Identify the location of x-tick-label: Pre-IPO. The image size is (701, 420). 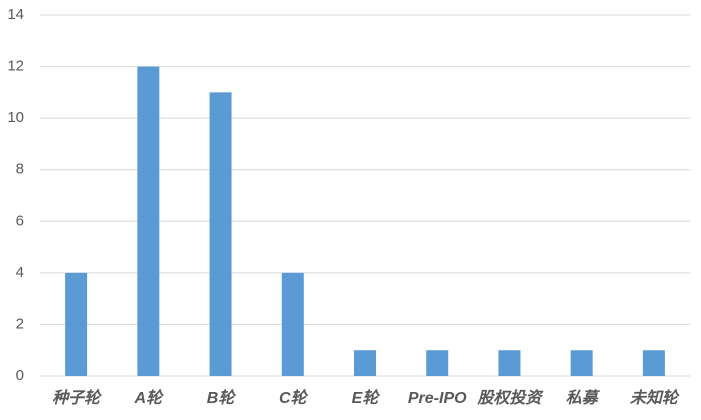
(437, 398).